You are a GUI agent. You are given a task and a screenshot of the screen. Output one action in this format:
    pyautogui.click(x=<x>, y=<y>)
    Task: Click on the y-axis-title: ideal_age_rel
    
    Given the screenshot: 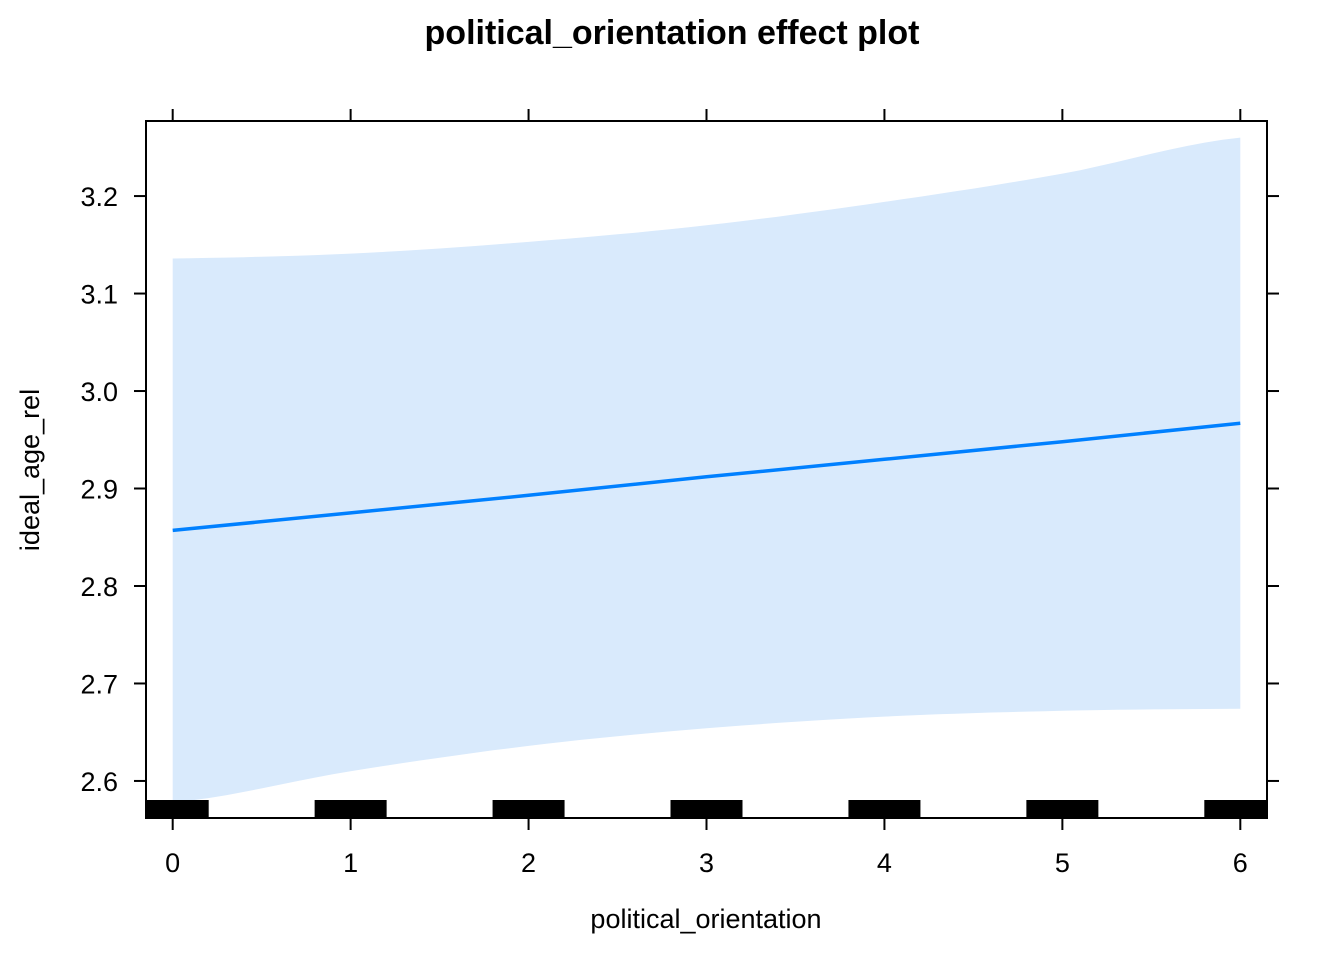 What is the action you would take?
    pyautogui.click(x=30, y=470)
    